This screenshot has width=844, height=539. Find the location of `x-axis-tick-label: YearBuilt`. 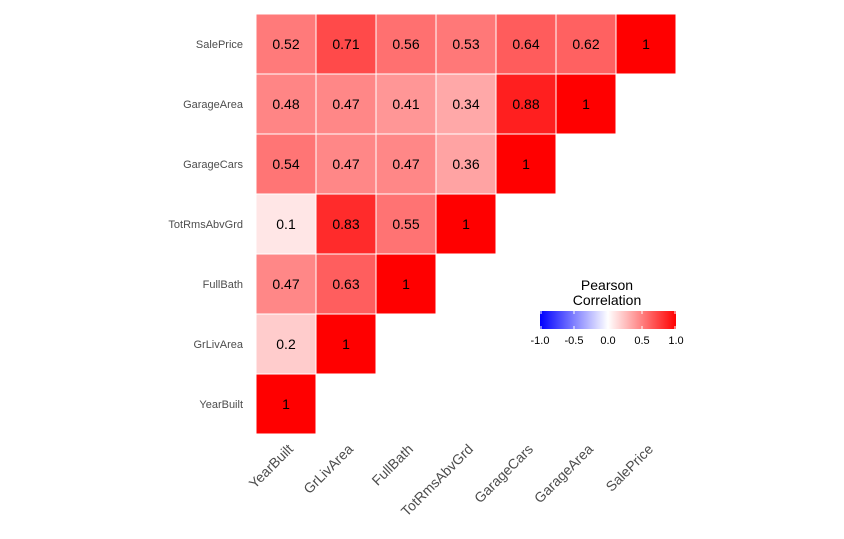

x-axis-tick-label: YearBuilt is located at coordinates (271, 466).